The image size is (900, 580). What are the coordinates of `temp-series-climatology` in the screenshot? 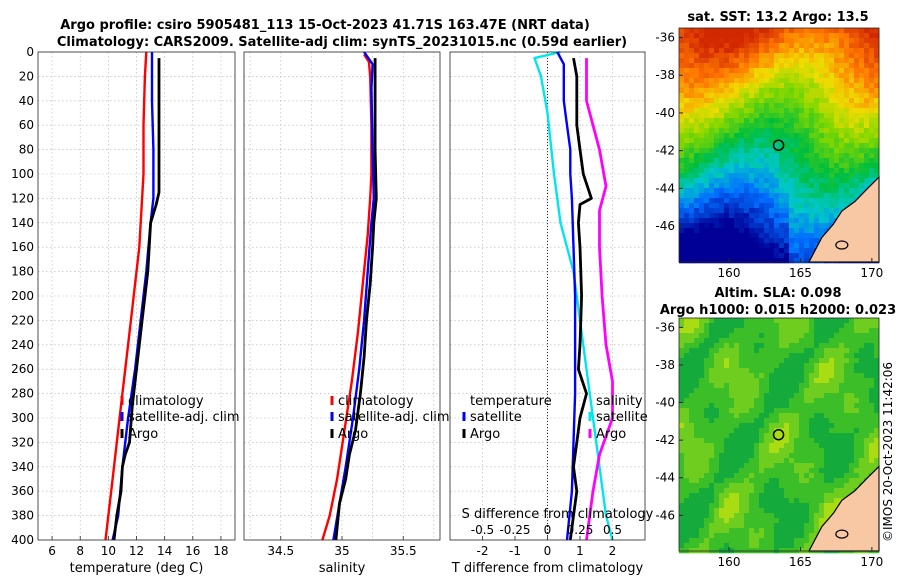 It's located at (126, 296).